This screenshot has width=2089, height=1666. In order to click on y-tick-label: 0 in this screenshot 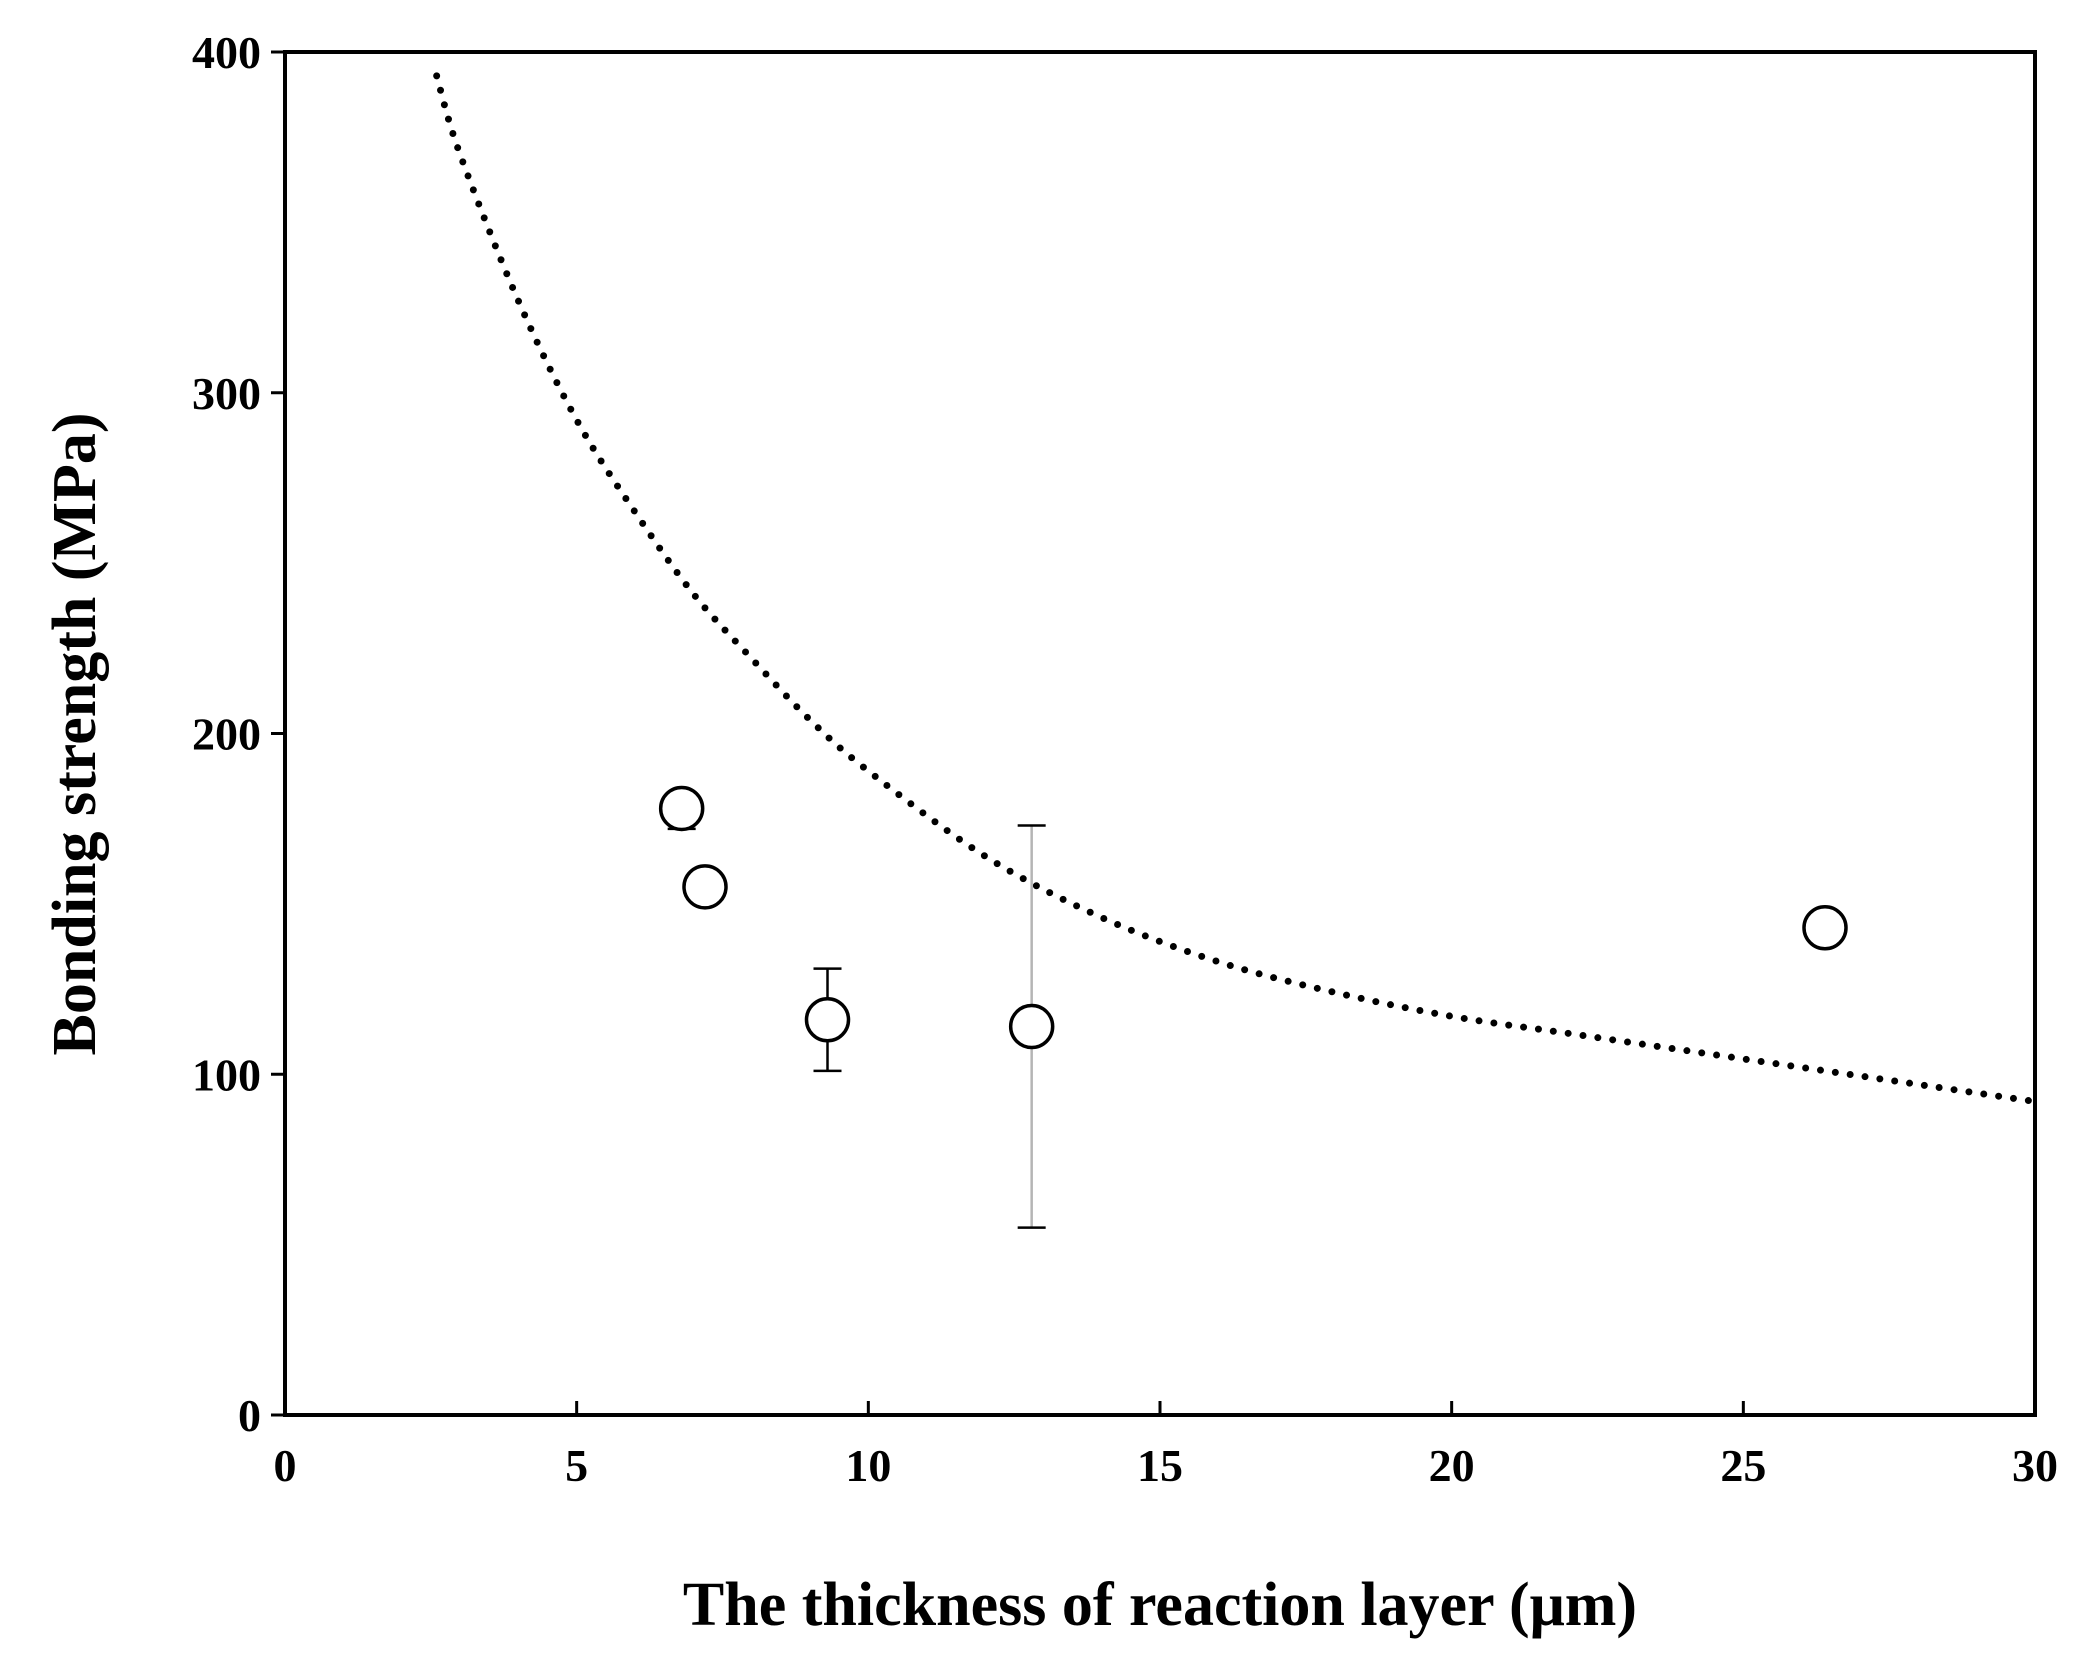, I will do `click(249, 1415)`.